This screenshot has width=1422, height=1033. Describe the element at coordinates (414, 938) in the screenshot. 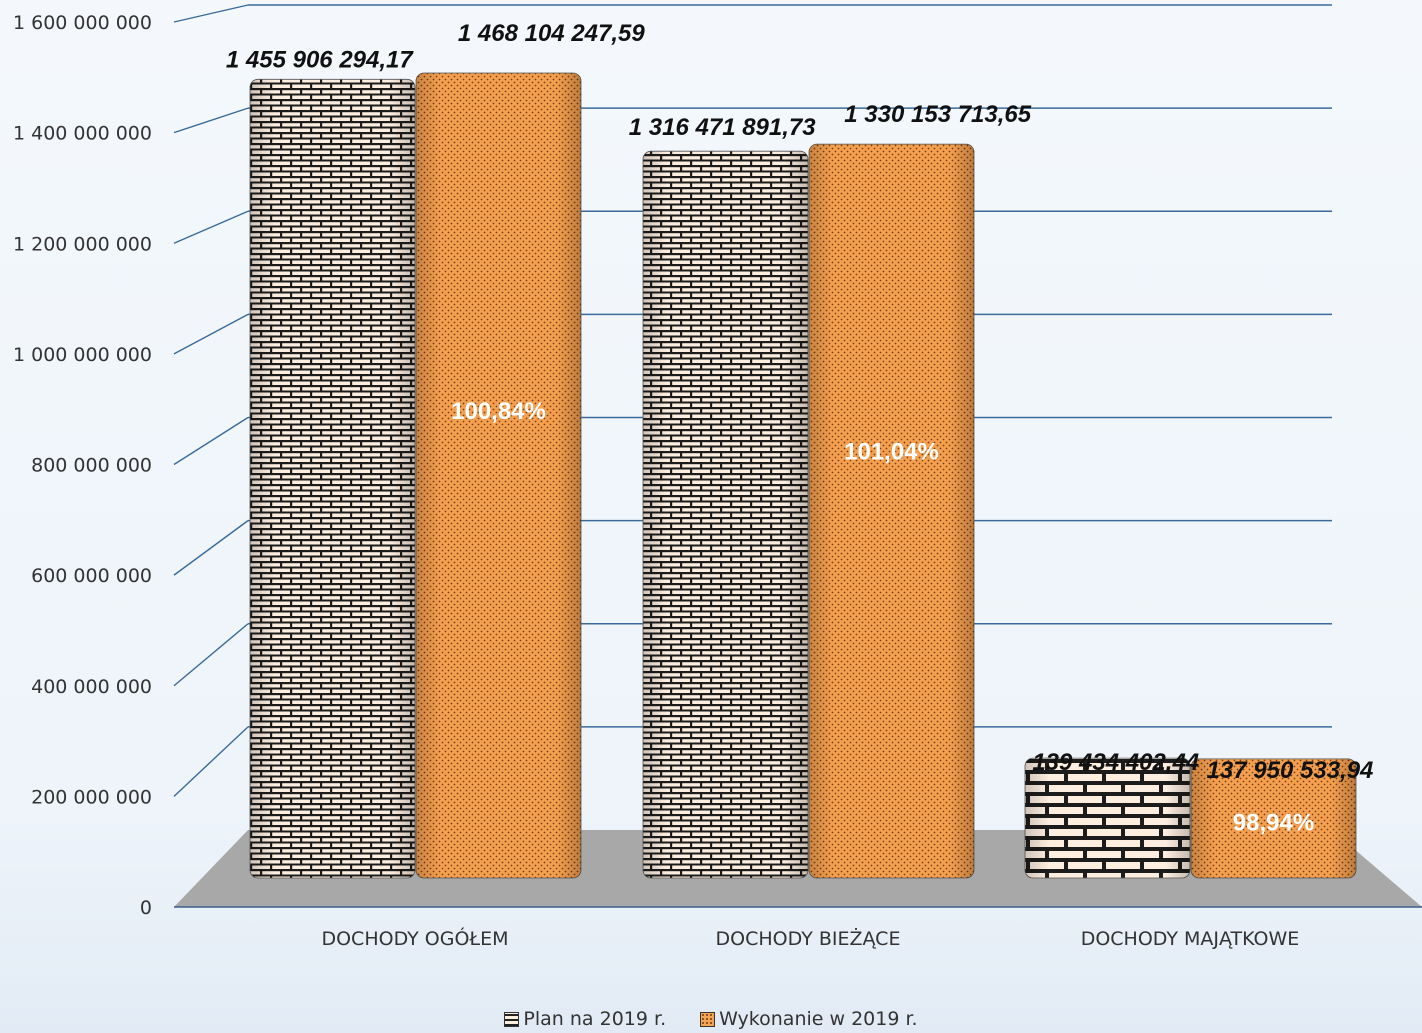

I see `category-label: DOCHODY OGÓŁEM` at that location.